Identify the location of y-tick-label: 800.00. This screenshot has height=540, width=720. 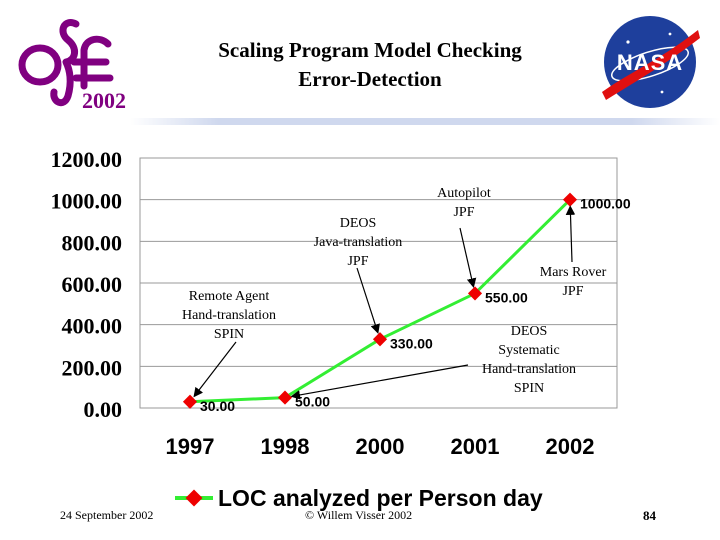
(92, 242).